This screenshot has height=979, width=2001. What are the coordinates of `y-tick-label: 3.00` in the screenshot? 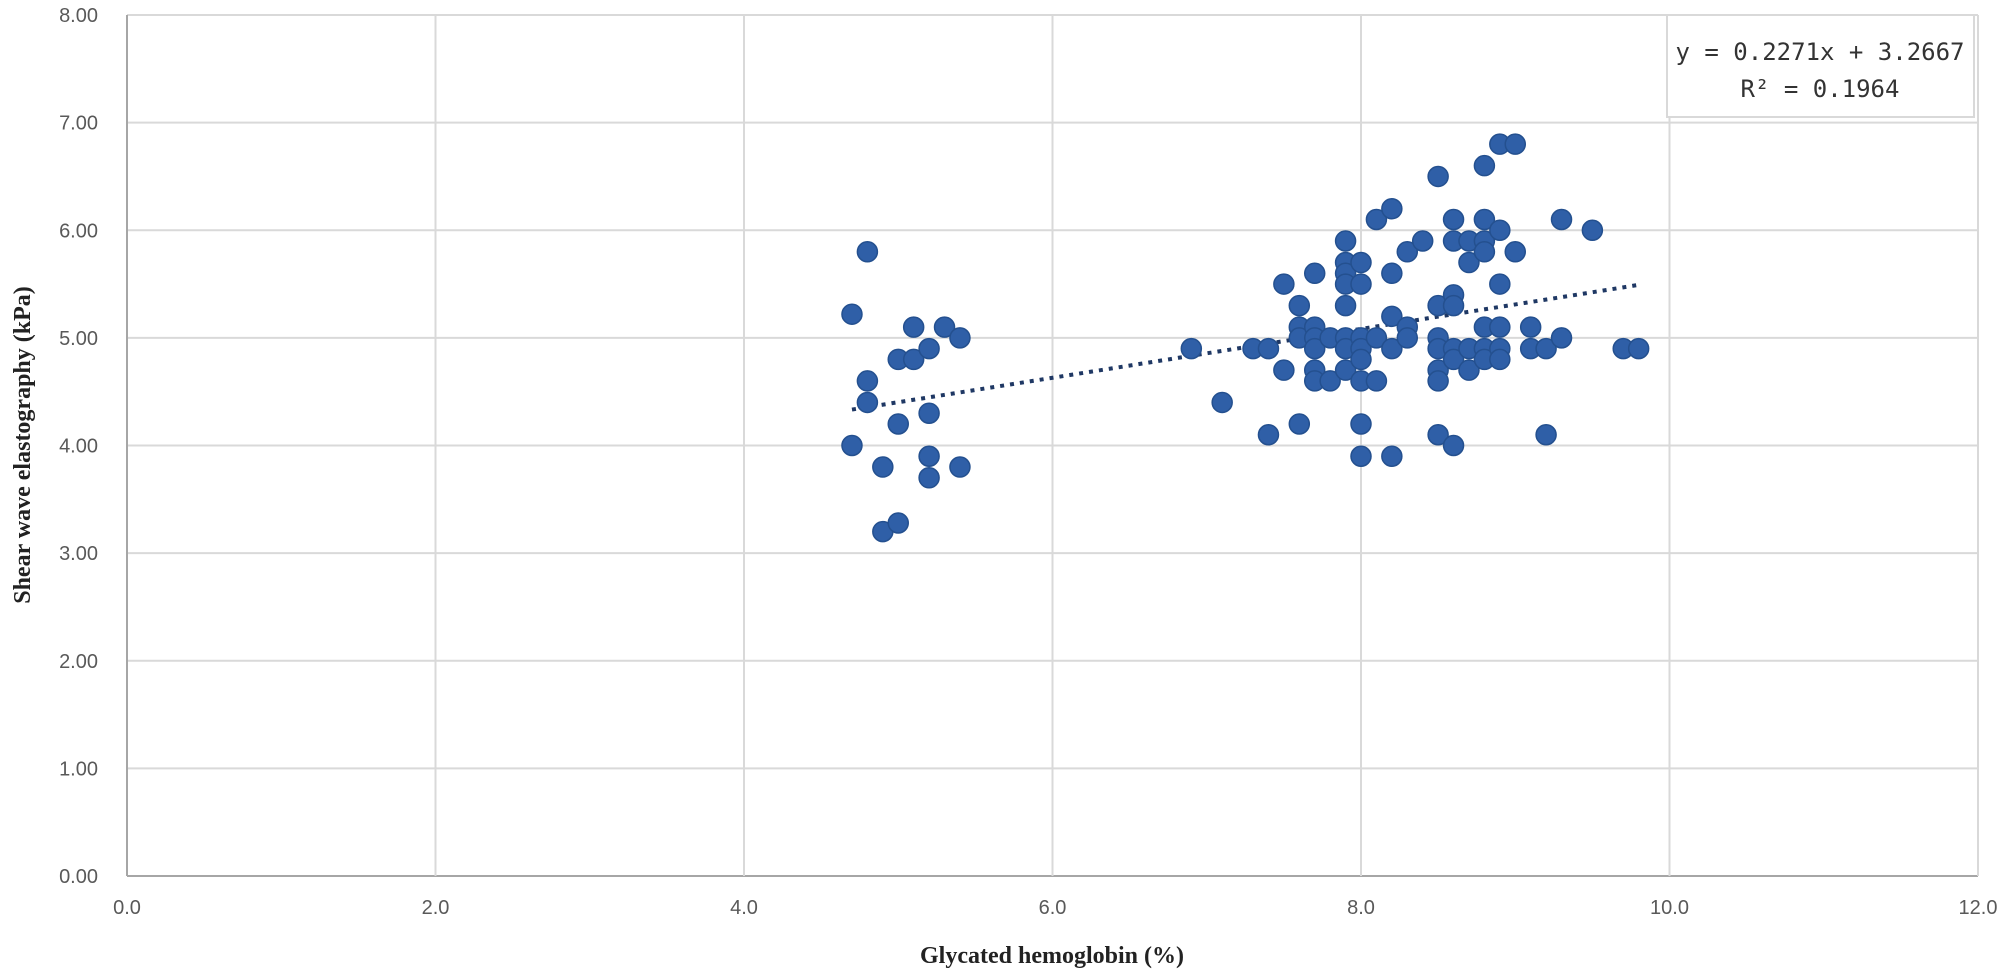 It's located at (78, 554).